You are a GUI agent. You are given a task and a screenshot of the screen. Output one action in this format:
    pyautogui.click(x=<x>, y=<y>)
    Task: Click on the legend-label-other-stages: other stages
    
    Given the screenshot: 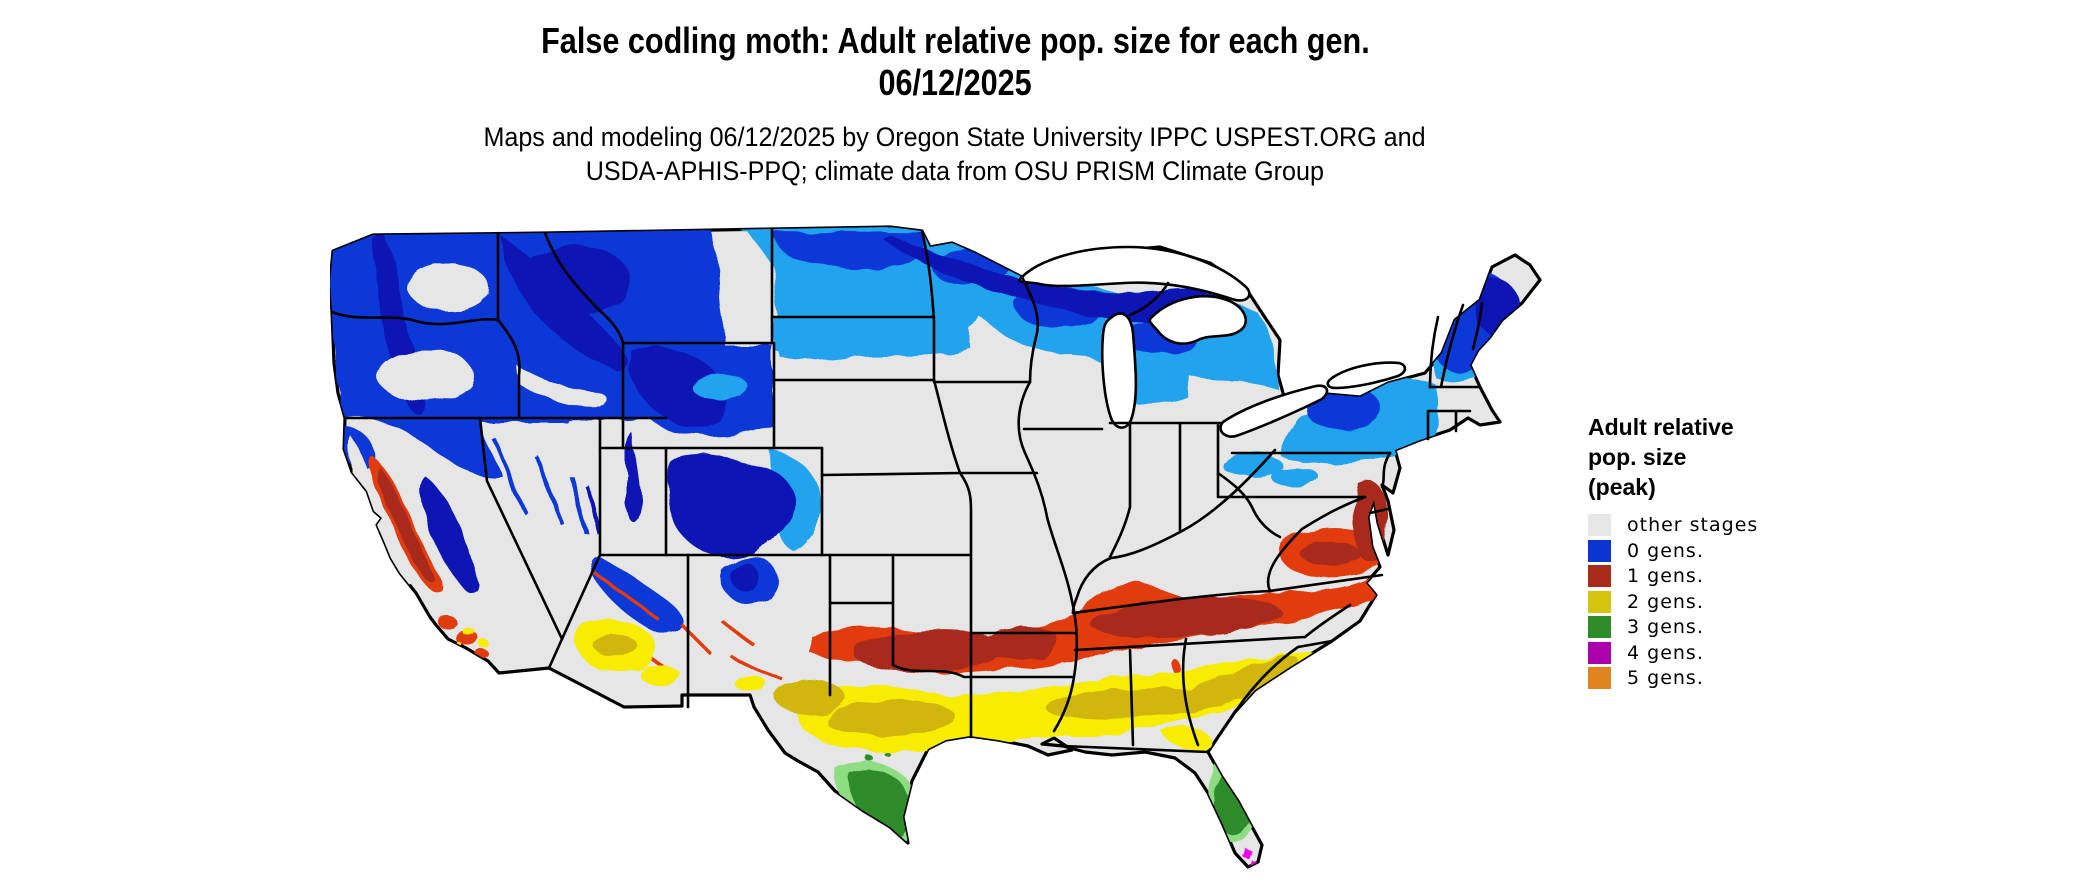 What is the action you would take?
    pyautogui.click(x=1693, y=525)
    